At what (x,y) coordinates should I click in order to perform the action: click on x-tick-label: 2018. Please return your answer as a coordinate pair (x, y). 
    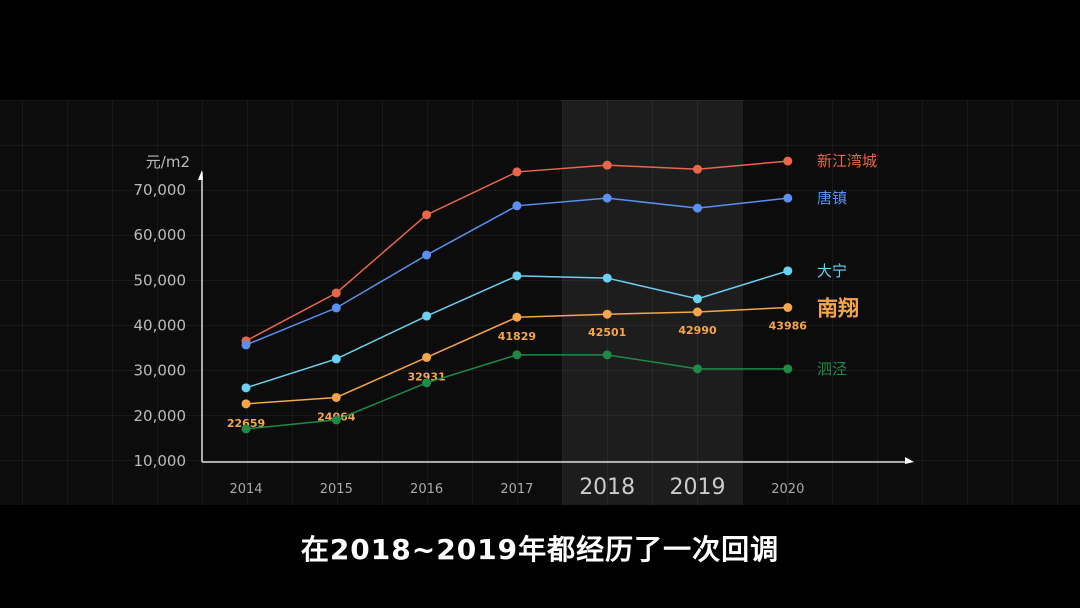
    Looking at the image, I should click on (607, 487).